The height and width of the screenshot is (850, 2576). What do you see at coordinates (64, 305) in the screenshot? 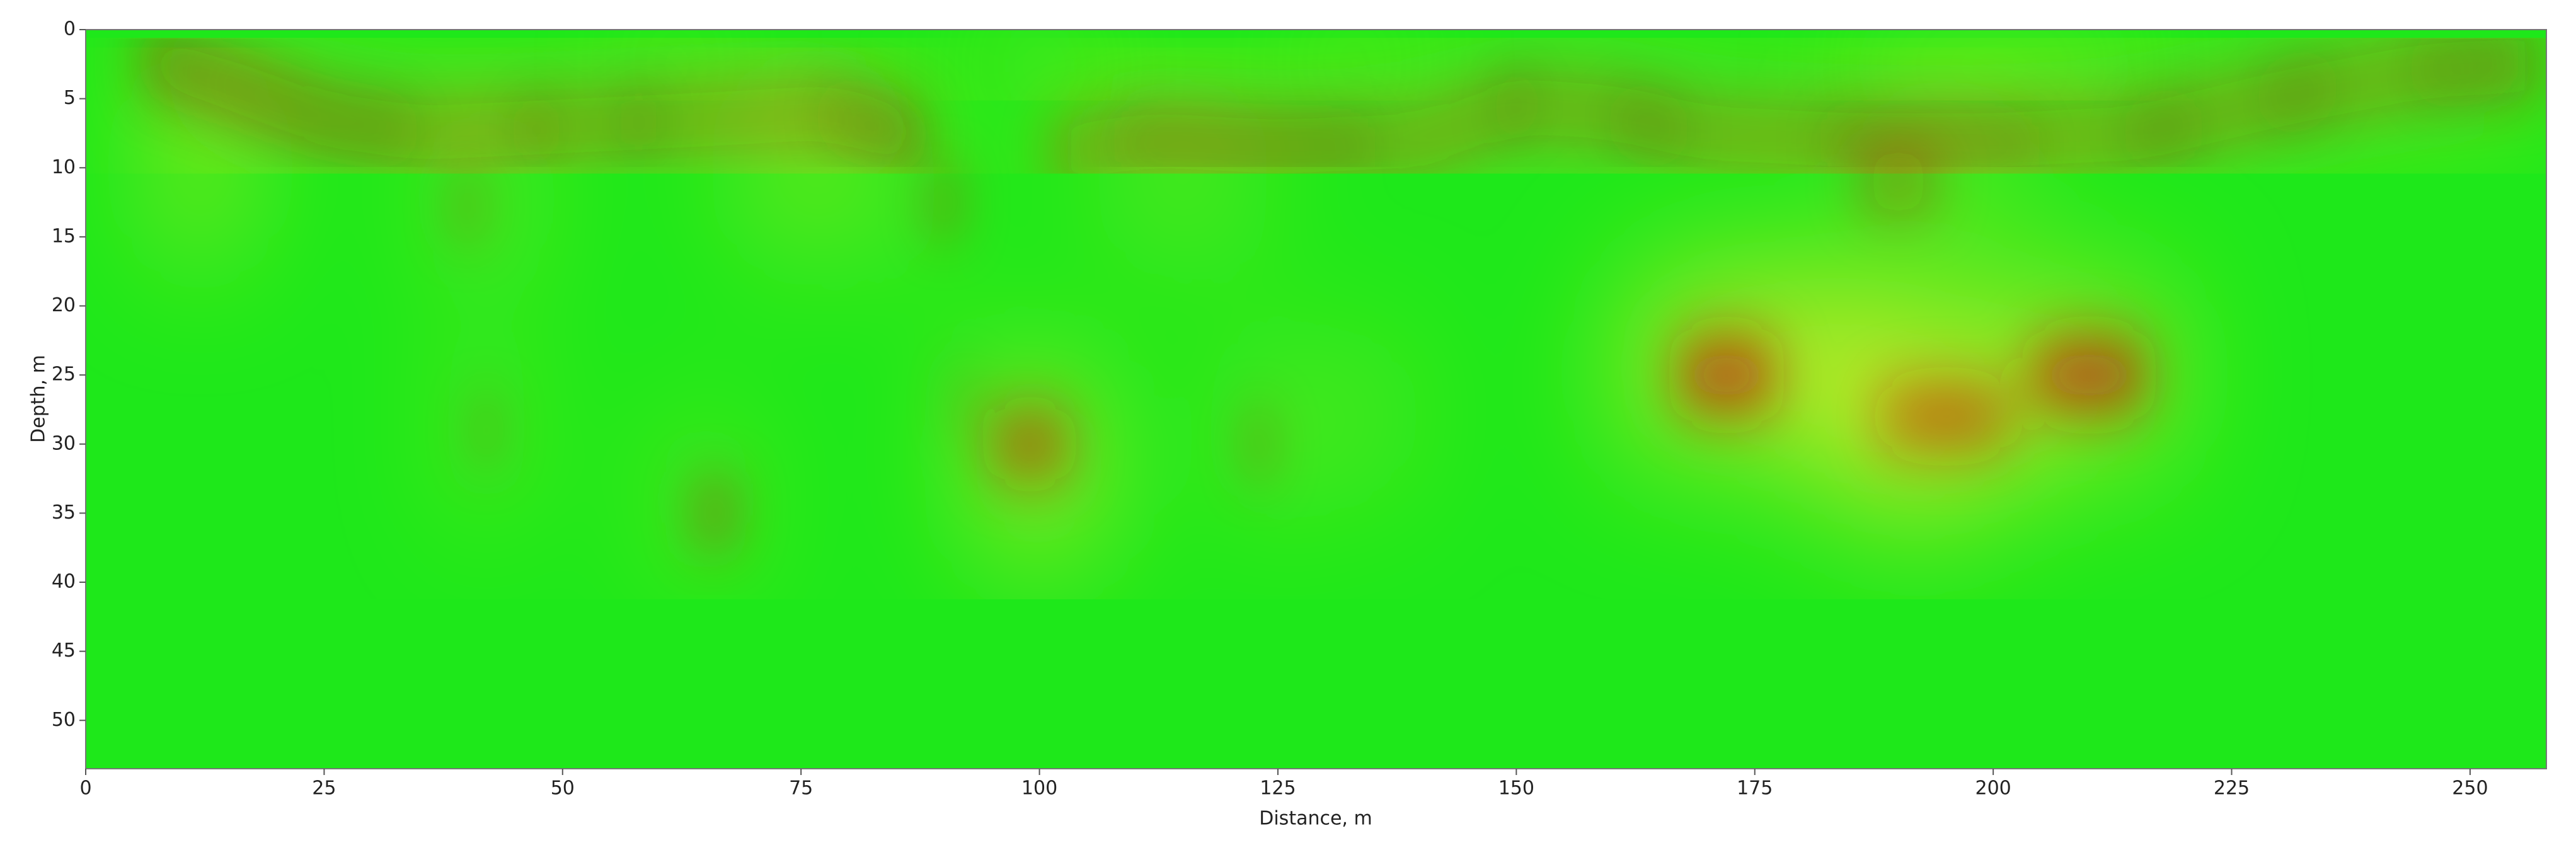
I see `y-tick-label: 20` at bounding box center [64, 305].